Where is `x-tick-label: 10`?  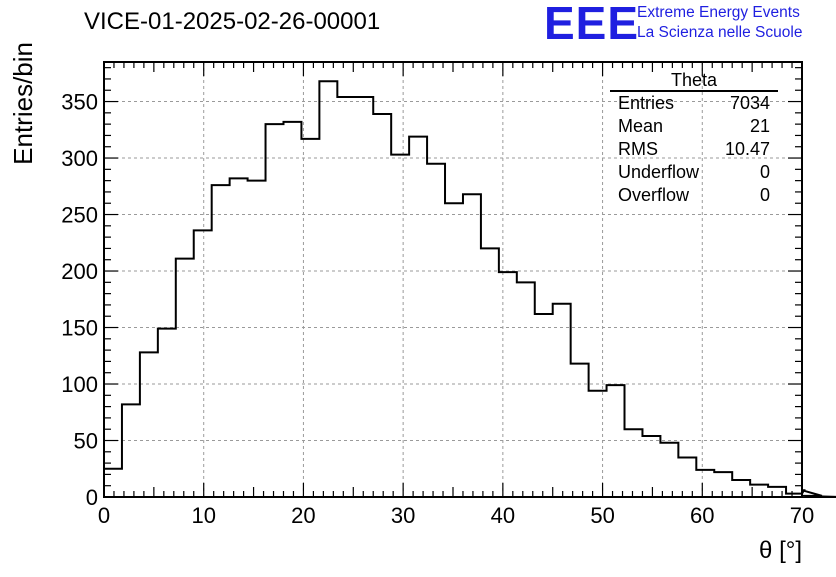
x-tick-label: 10 is located at coordinates (203, 515).